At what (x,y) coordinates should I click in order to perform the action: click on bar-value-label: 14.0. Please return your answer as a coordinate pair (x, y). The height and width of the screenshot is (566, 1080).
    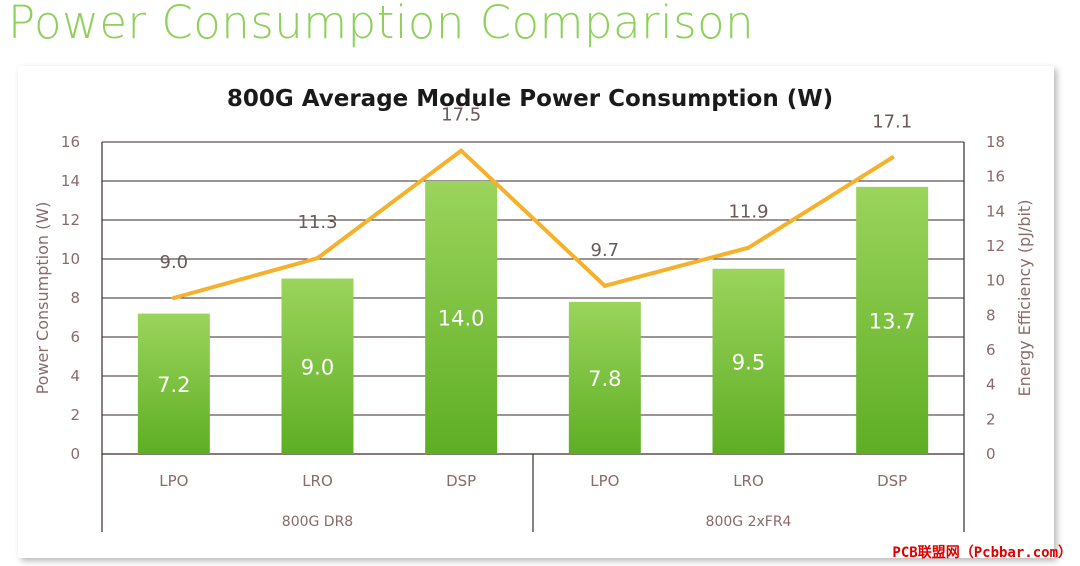
    Looking at the image, I should click on (461, 319).